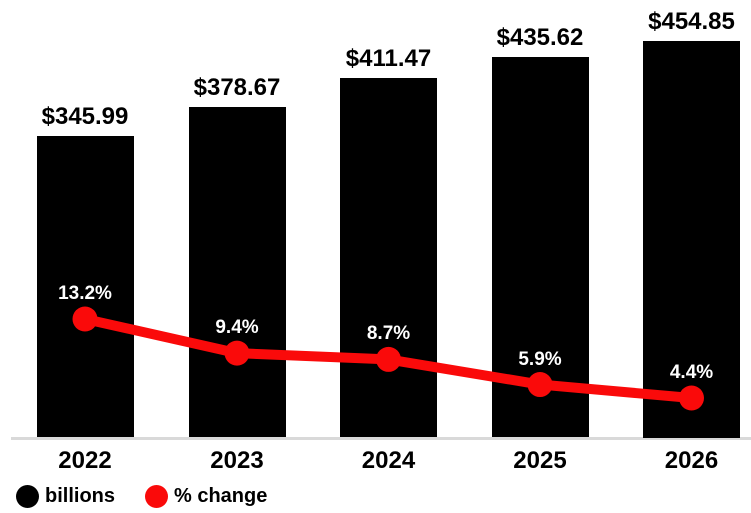 The image size is (751, 513). Describe the element at coordinates (691, 460) in the screenshot. I see `x-tick-2026: 2026` at that location.